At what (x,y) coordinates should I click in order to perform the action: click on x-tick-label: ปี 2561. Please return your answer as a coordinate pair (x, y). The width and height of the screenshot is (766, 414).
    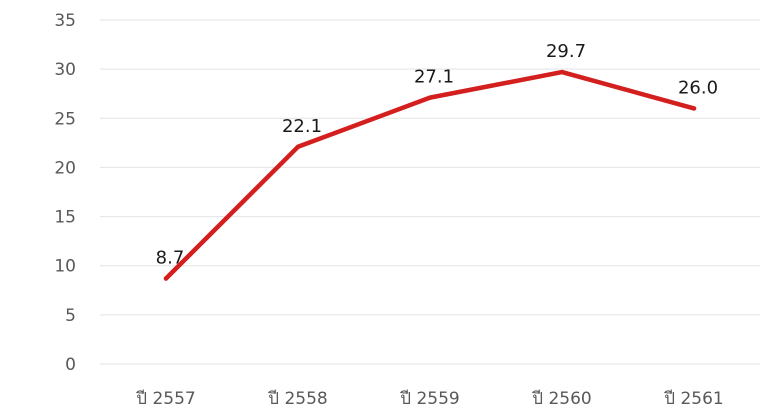
    Looking at the image, I should click on (693, 399).